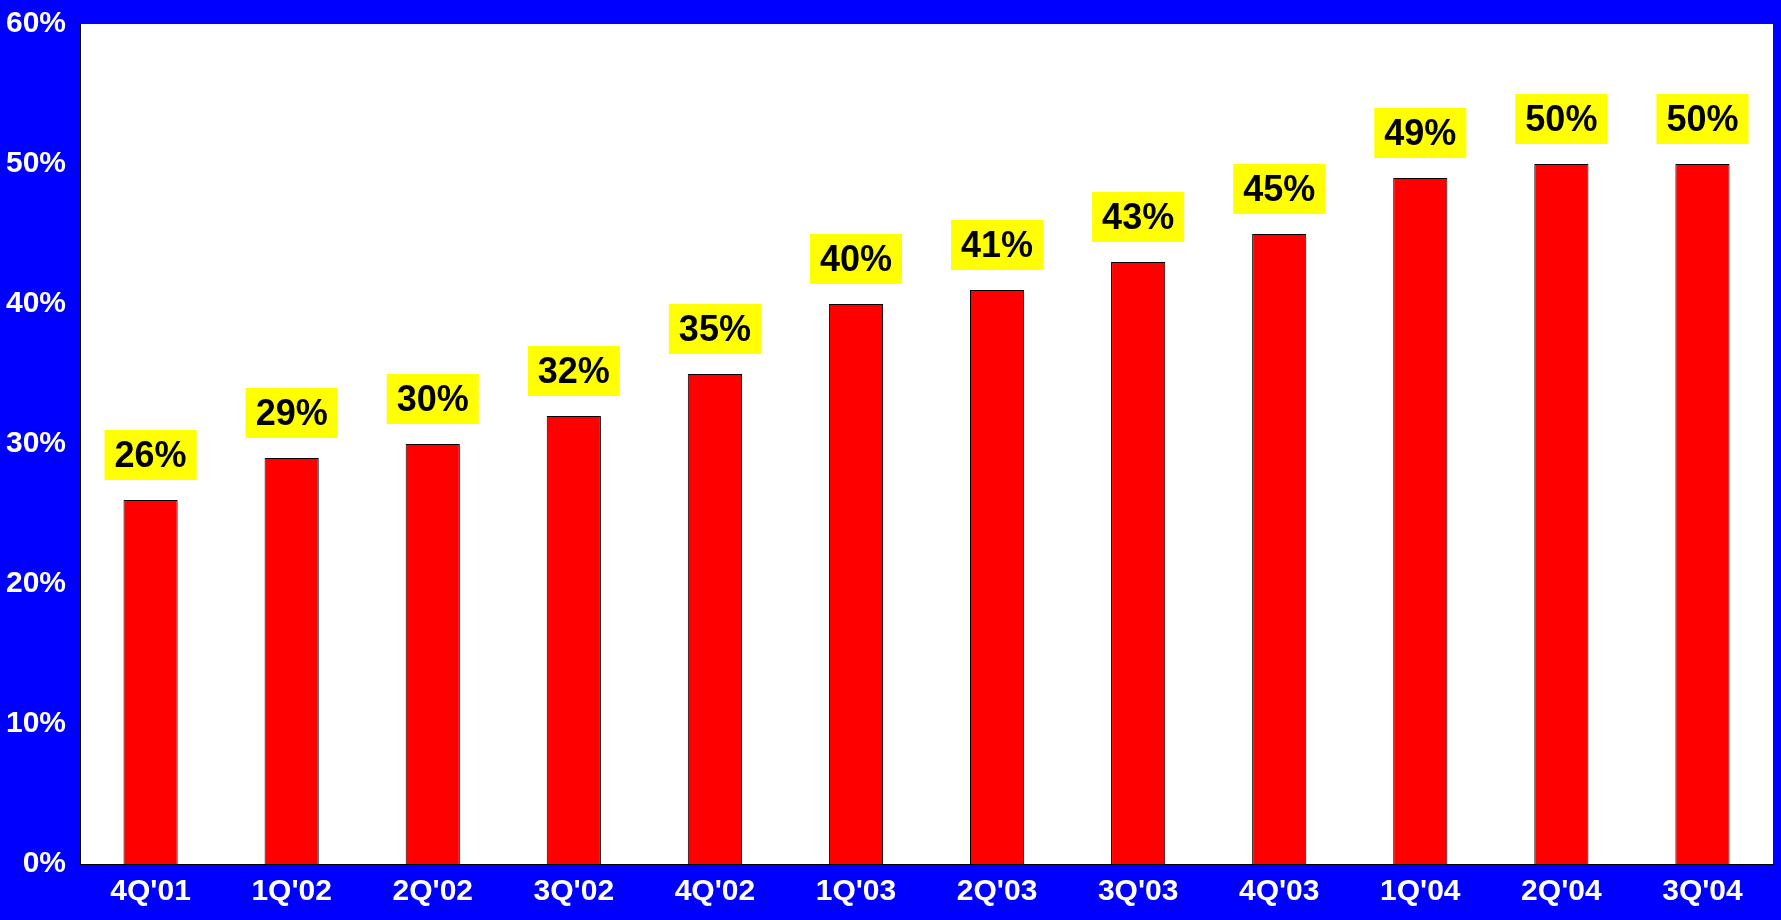  What do you see at coordinates (432, 398) in the screenshot?
I see `data-label: 30%` at bounding box center [432, 398].